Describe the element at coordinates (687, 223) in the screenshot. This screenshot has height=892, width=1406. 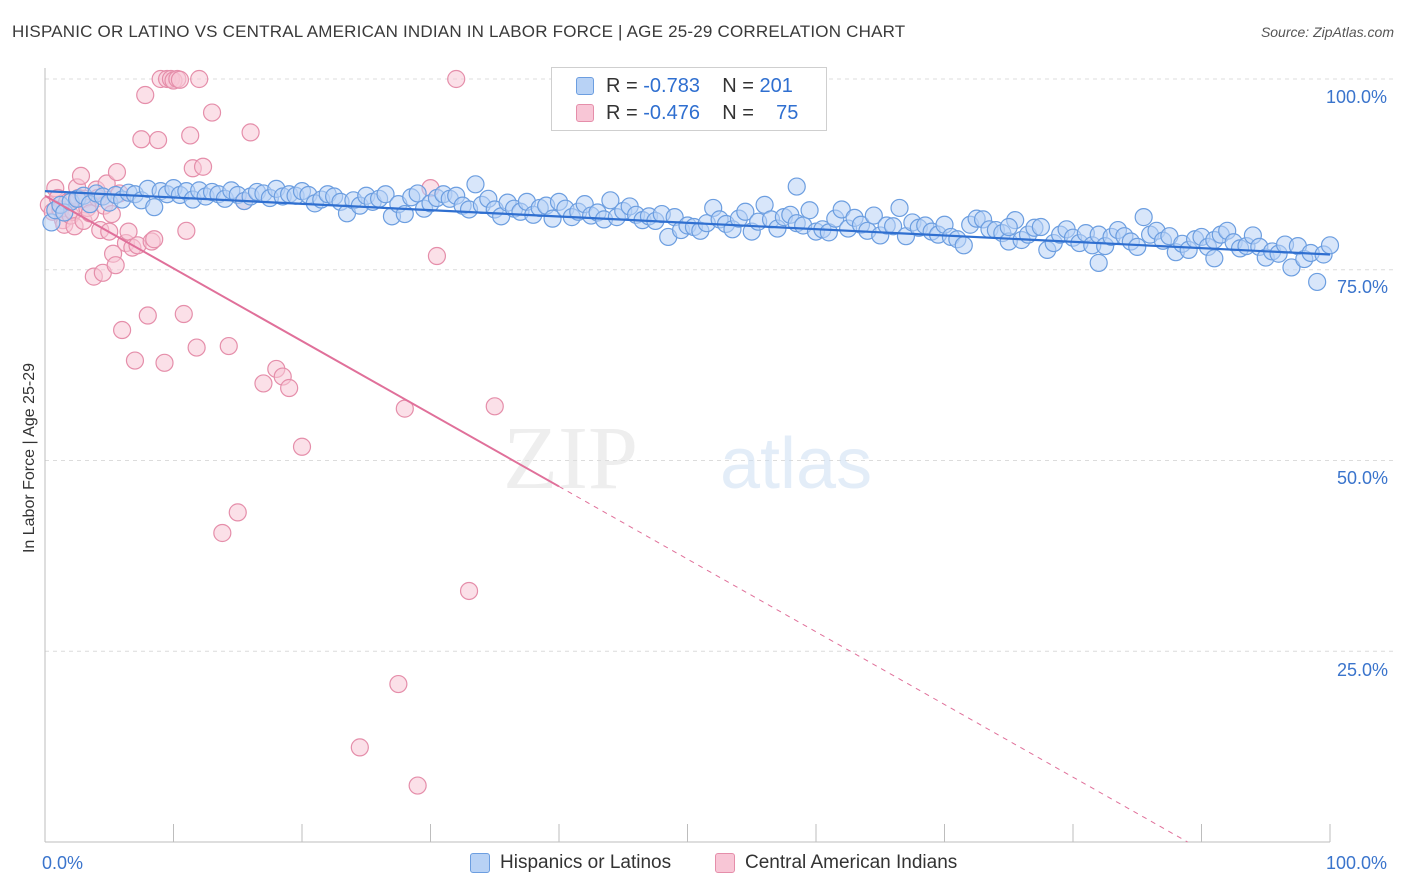
I see `trend-line-hispanics` at that location.